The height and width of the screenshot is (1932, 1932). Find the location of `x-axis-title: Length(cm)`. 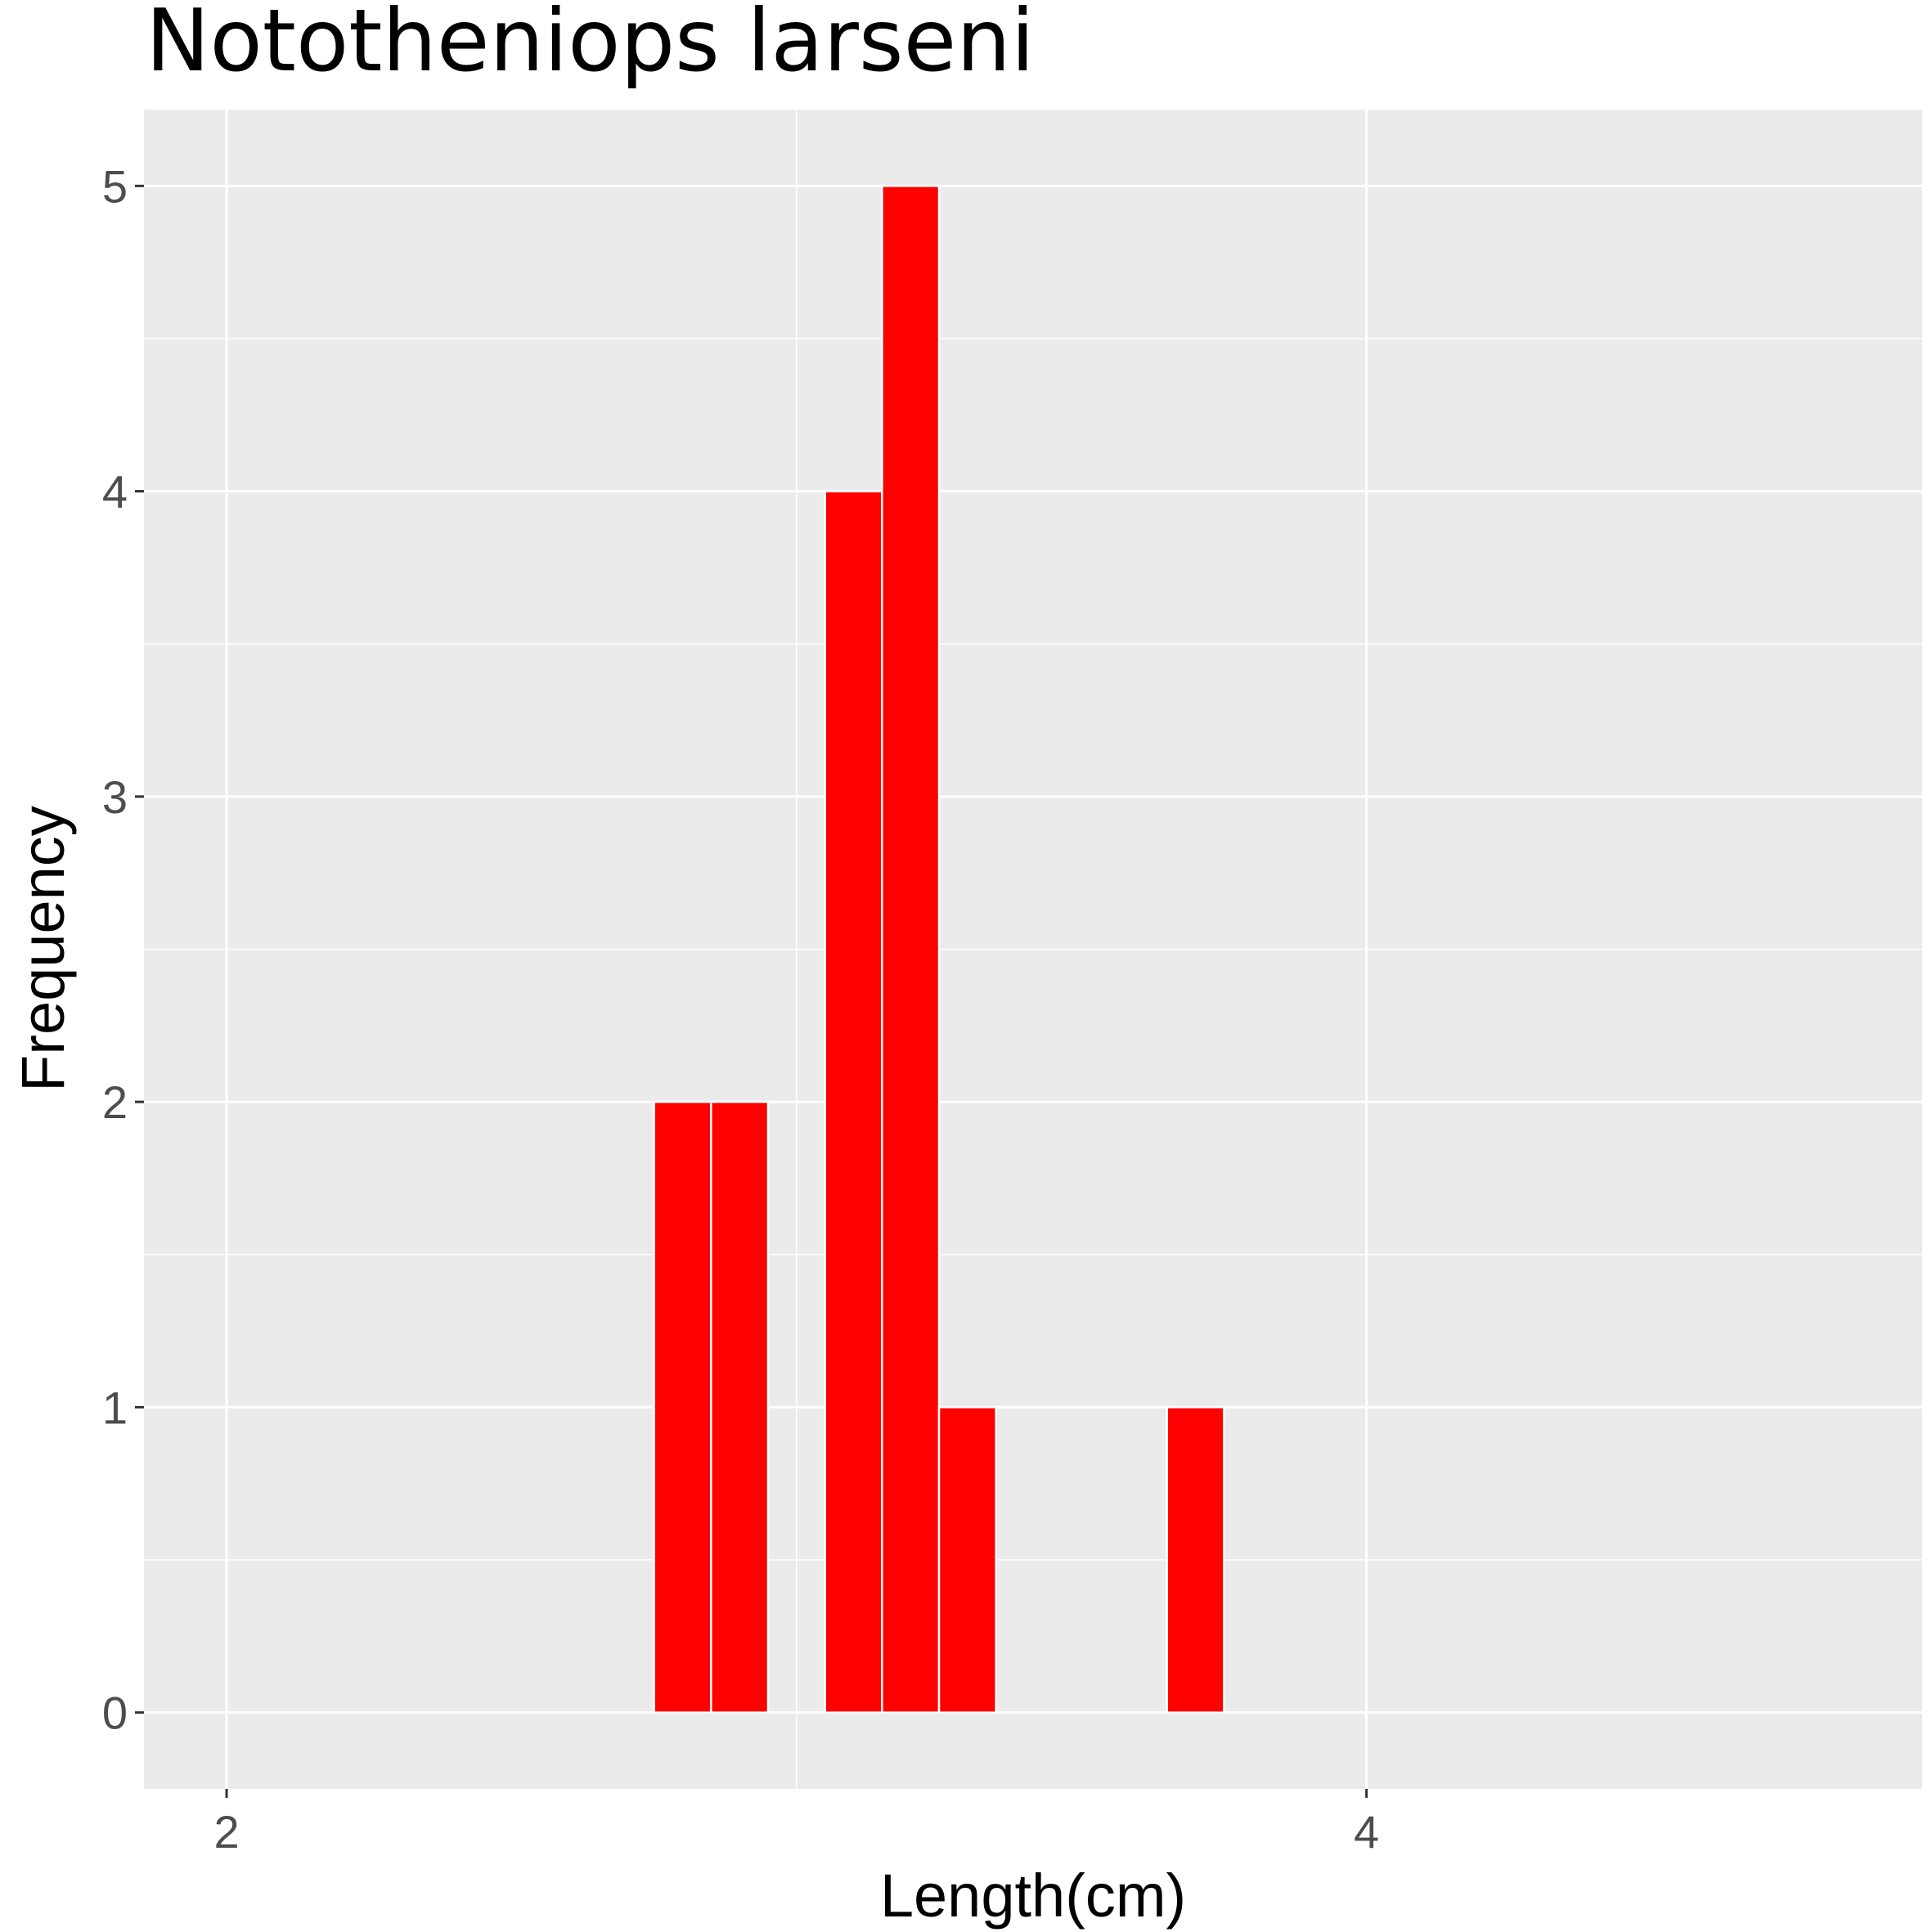

x-axis-title: Length(cm) is located at coordinates (1033, 1896).